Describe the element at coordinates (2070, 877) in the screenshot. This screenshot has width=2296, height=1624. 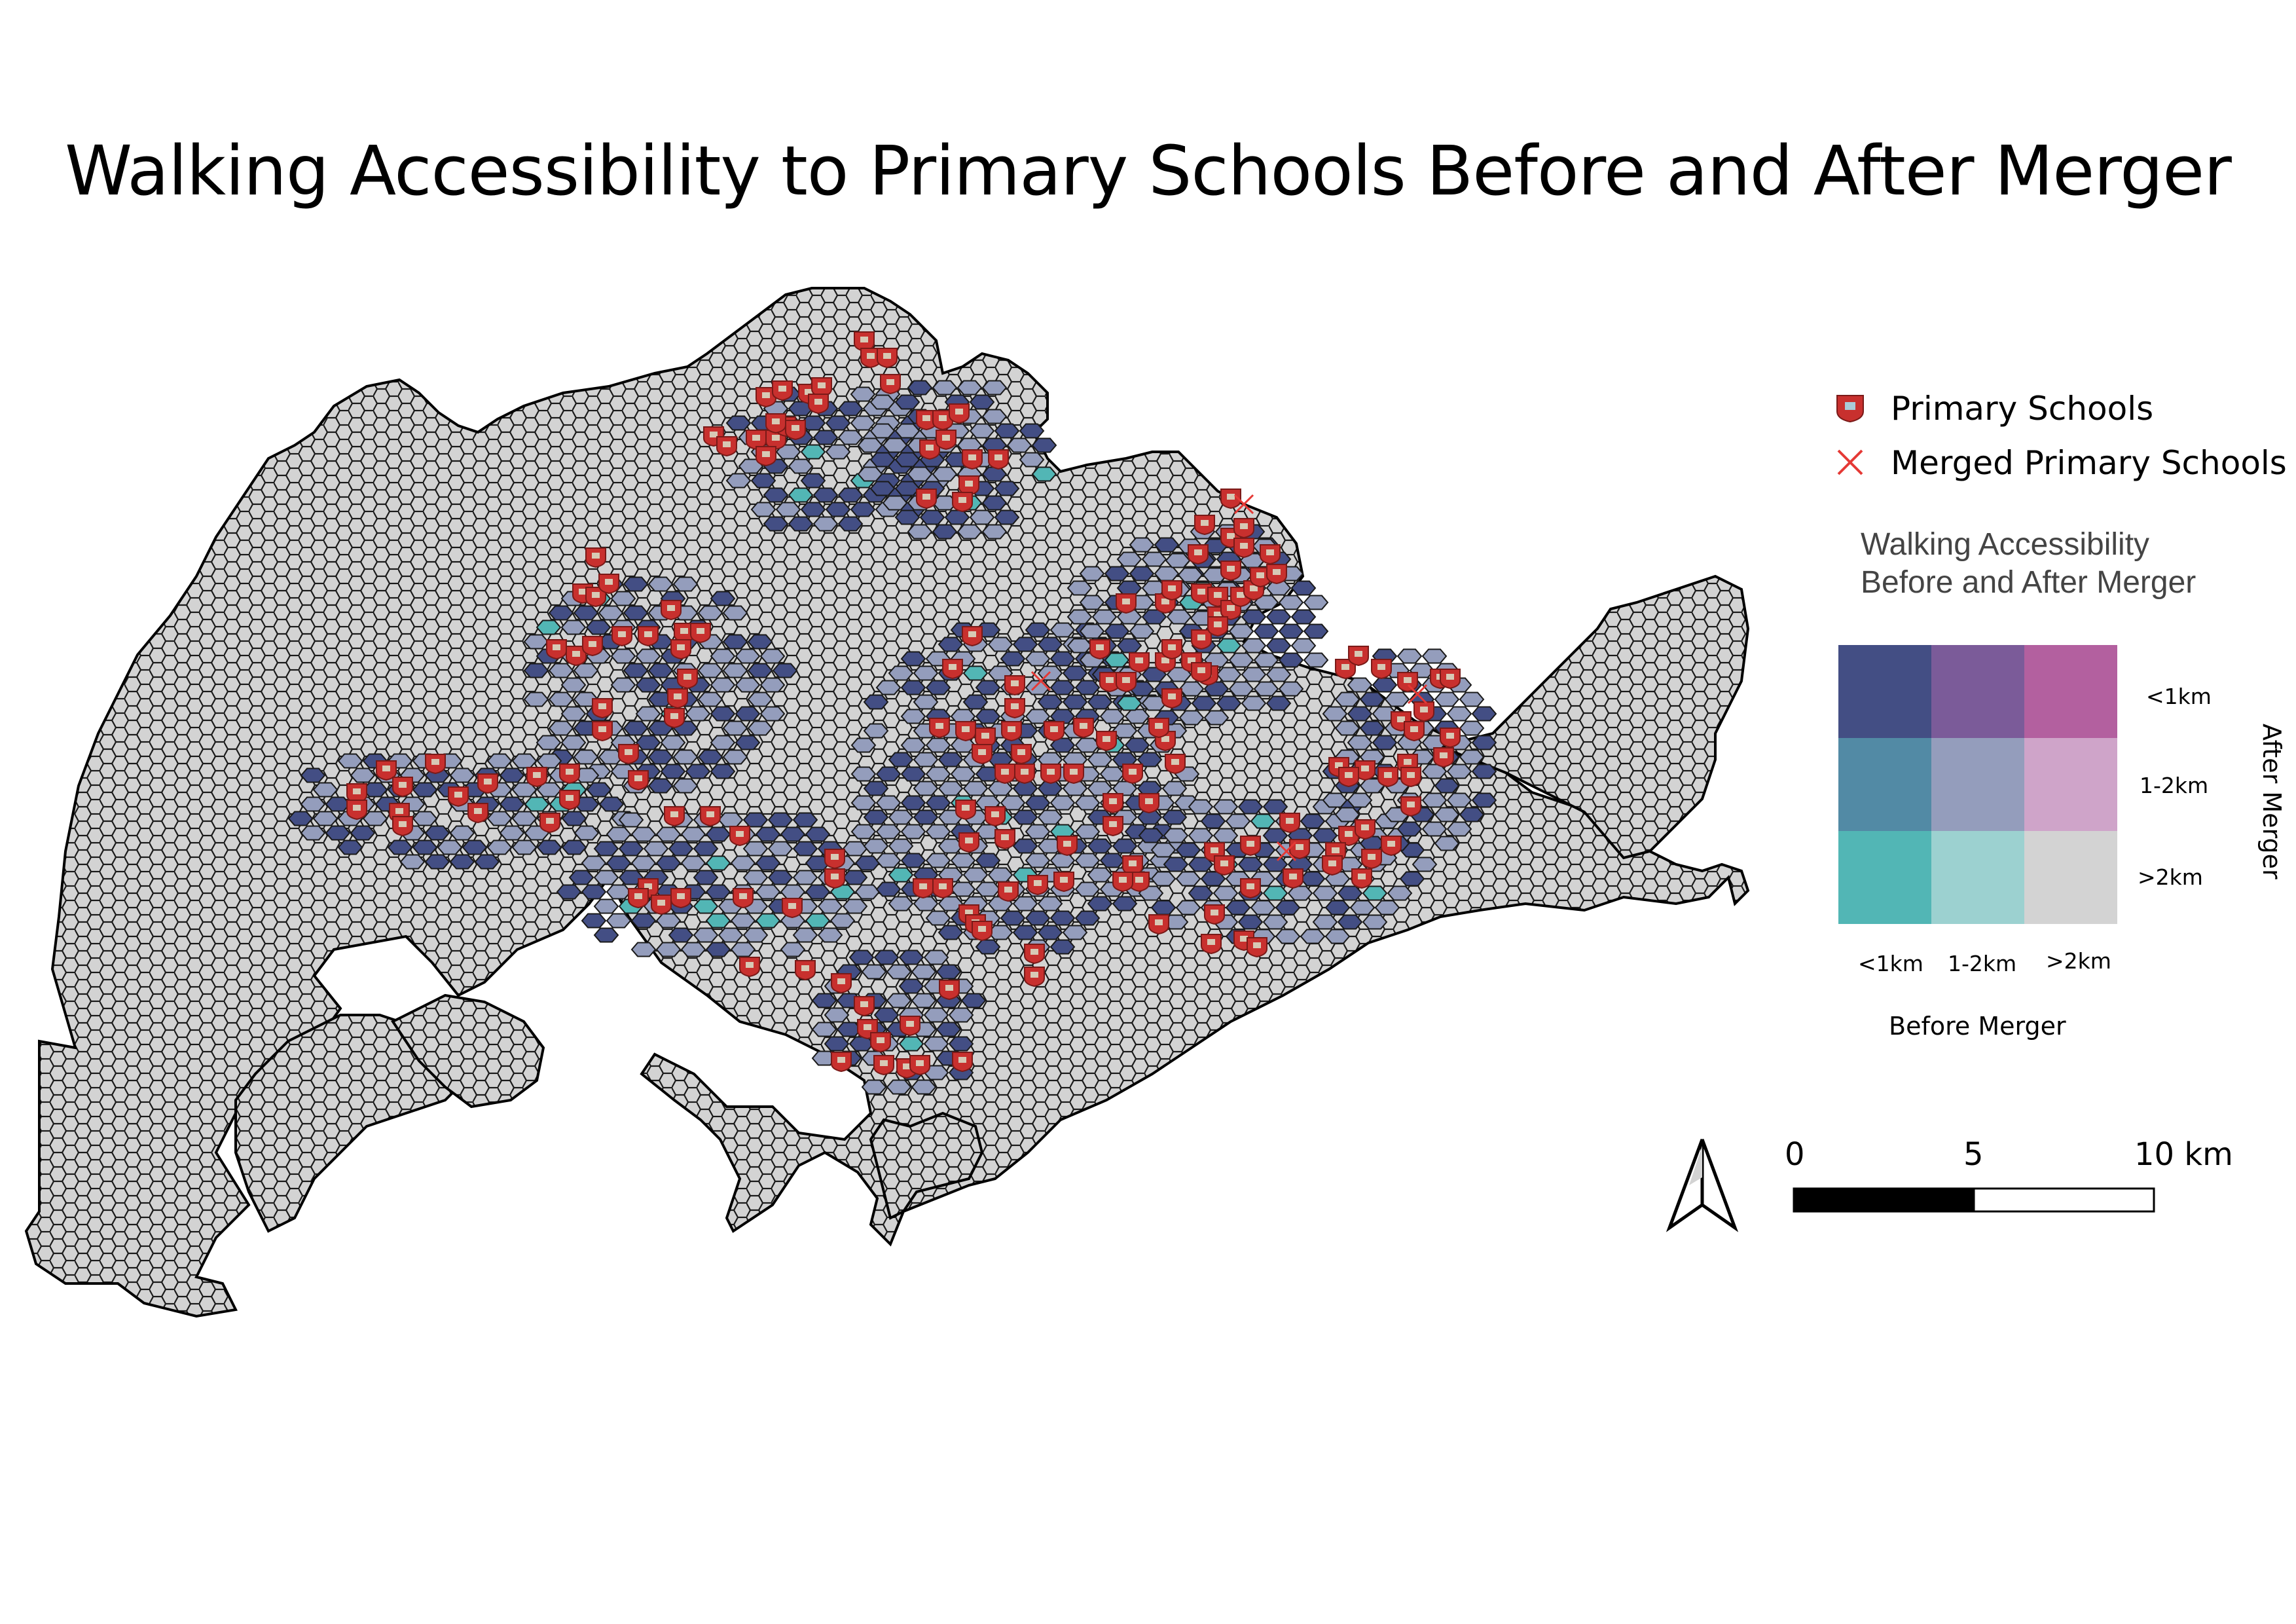
I see `bivariate-cell` at that location.